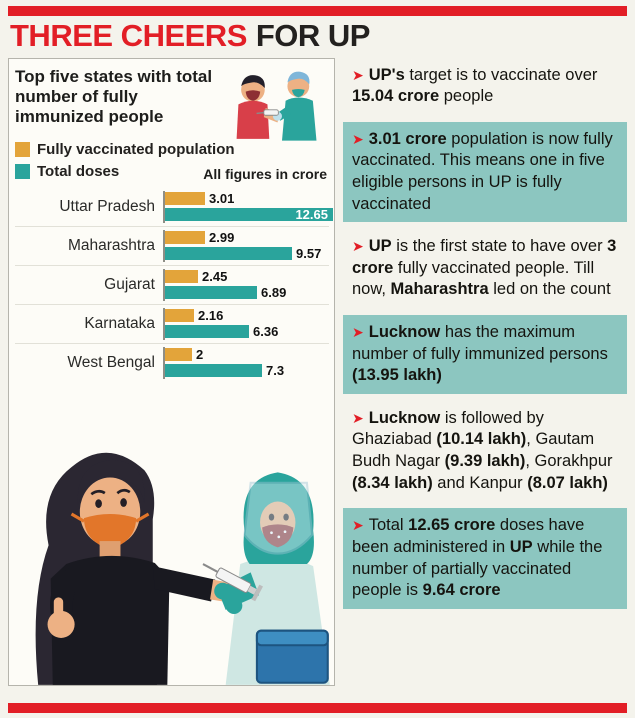 This screenshot has height=718, width=635. What do you see at coordinates (481, 439) in the screenshot?
I see `bullet-text-bold: (10.14 lakh)` at bounding box center [481, 439].